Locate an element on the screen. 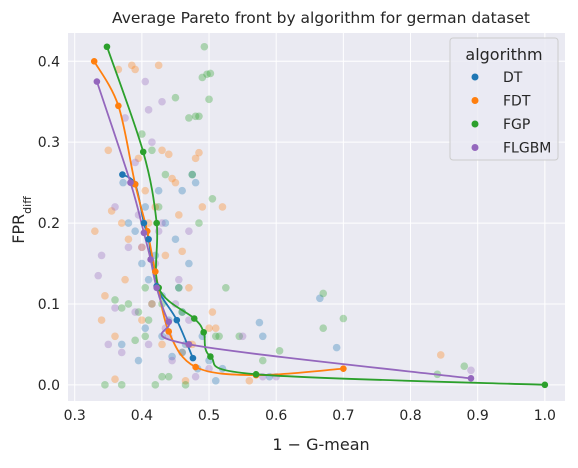 This screenshot has height=468, width=578. x-tick-label: 0.6 is located at coordinates (276, 416).